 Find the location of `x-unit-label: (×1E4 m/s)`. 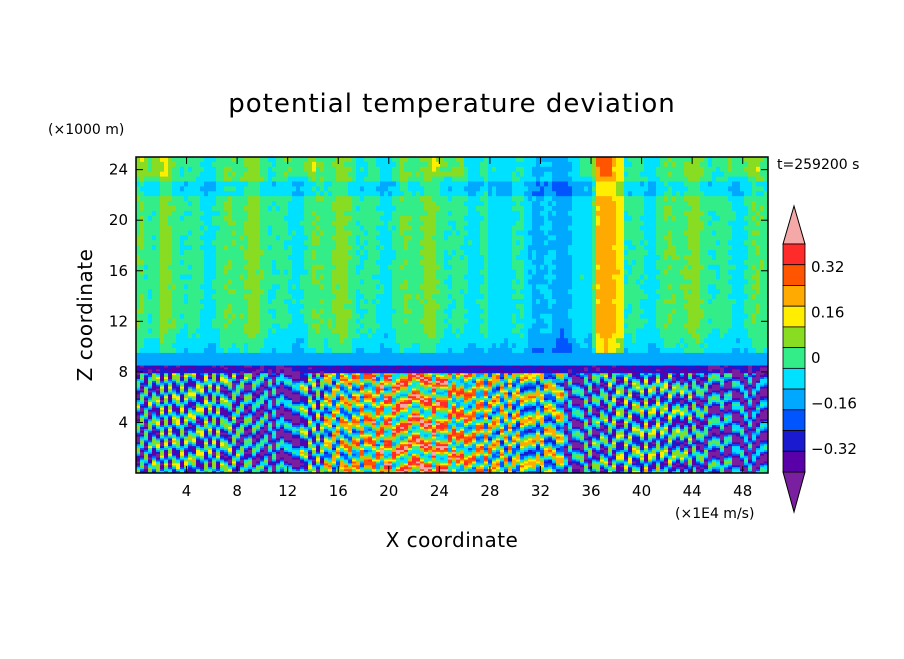

x-unit-label: (×1E4 m/s) is located at coordinates (714, 514).